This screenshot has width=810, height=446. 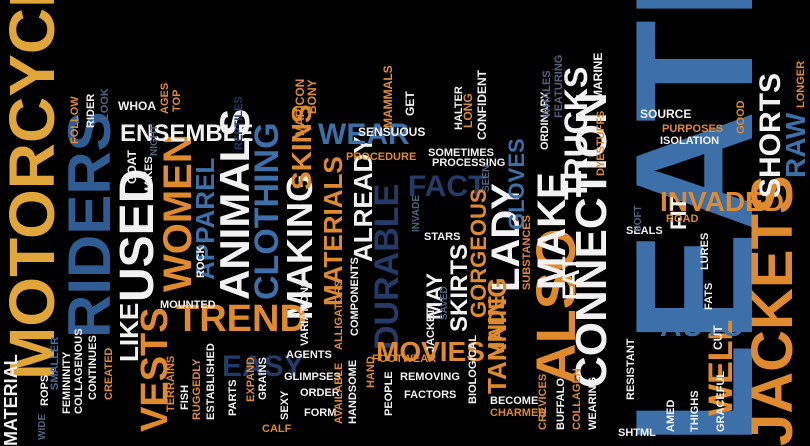 What do you see at coordinates (177, 100) in the screenshot?
I see `word-top: TOP` at bounding box center [177, 100].